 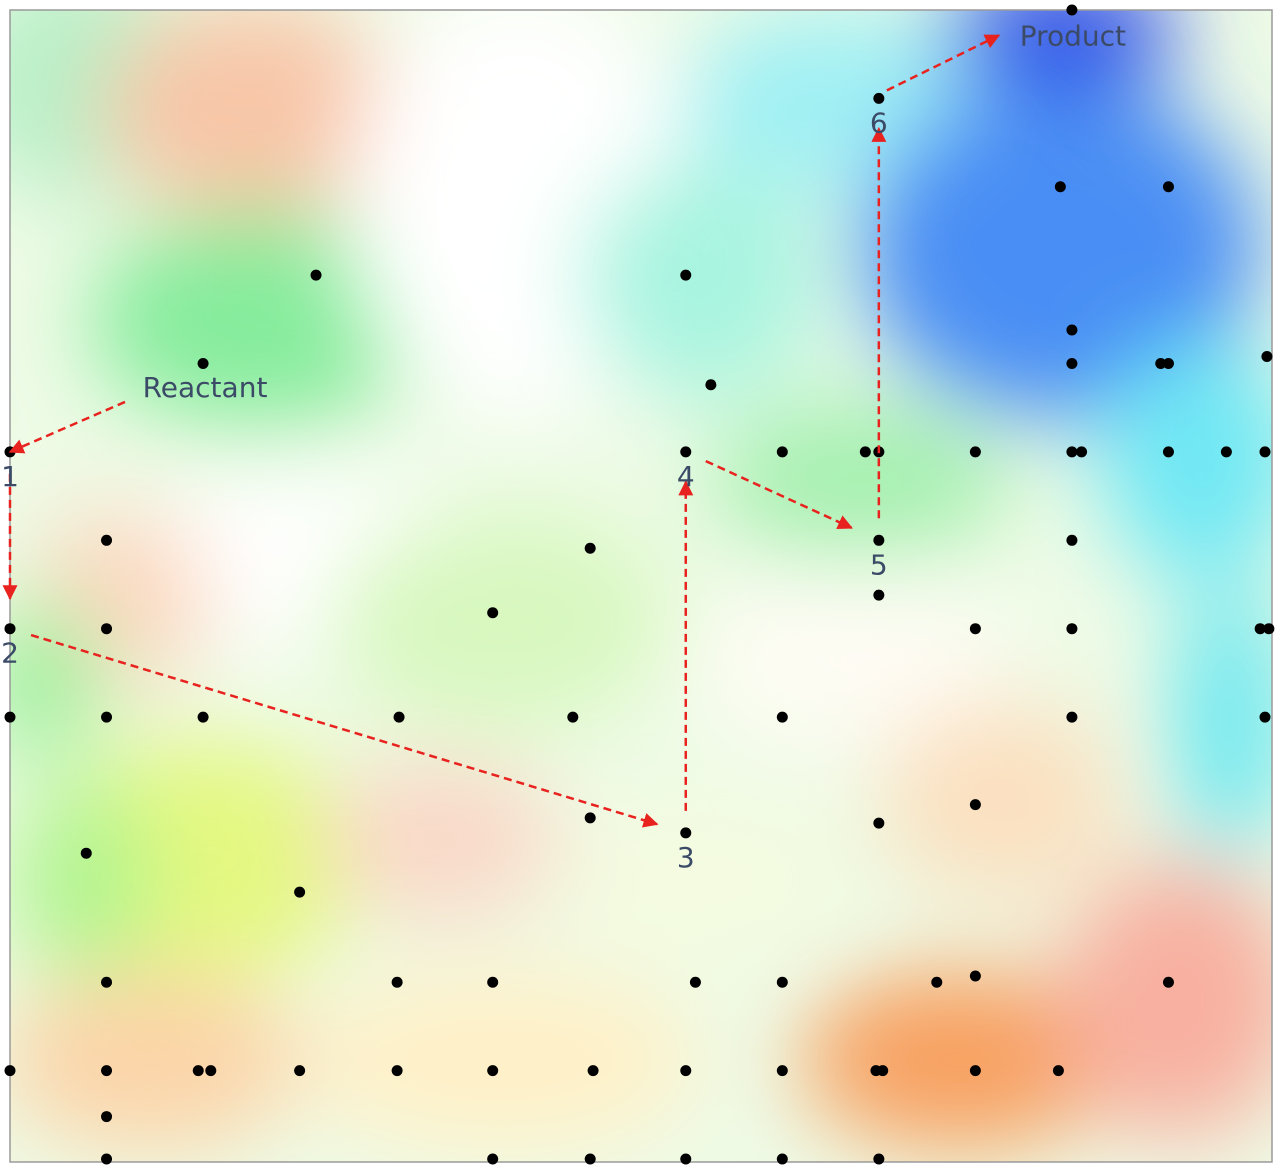 I want to click on path-node-label: 3, so click(x=686, y=857).